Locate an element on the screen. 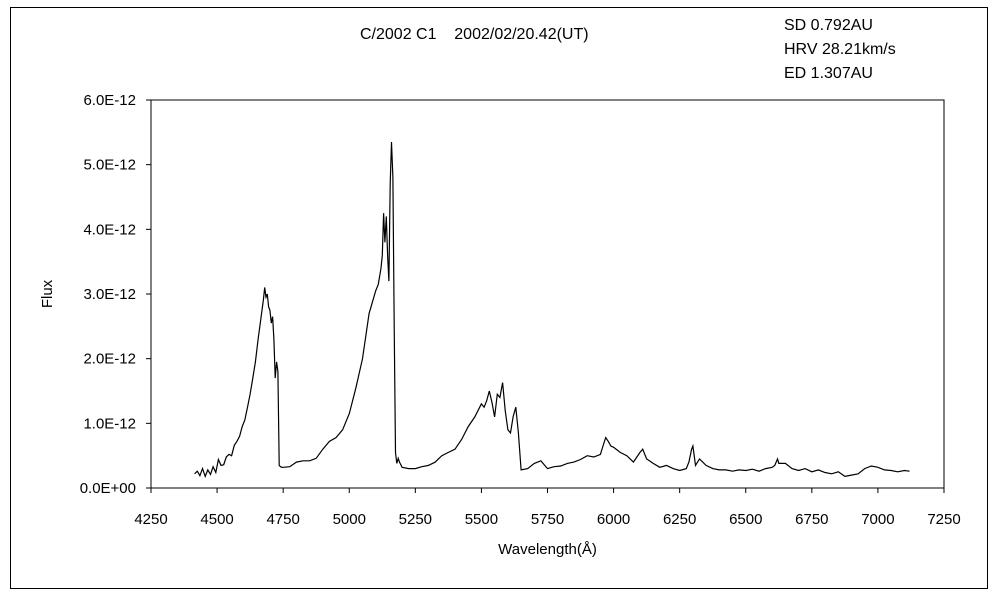  x-tick-label: 6000 is located at coordinates (613, 519).